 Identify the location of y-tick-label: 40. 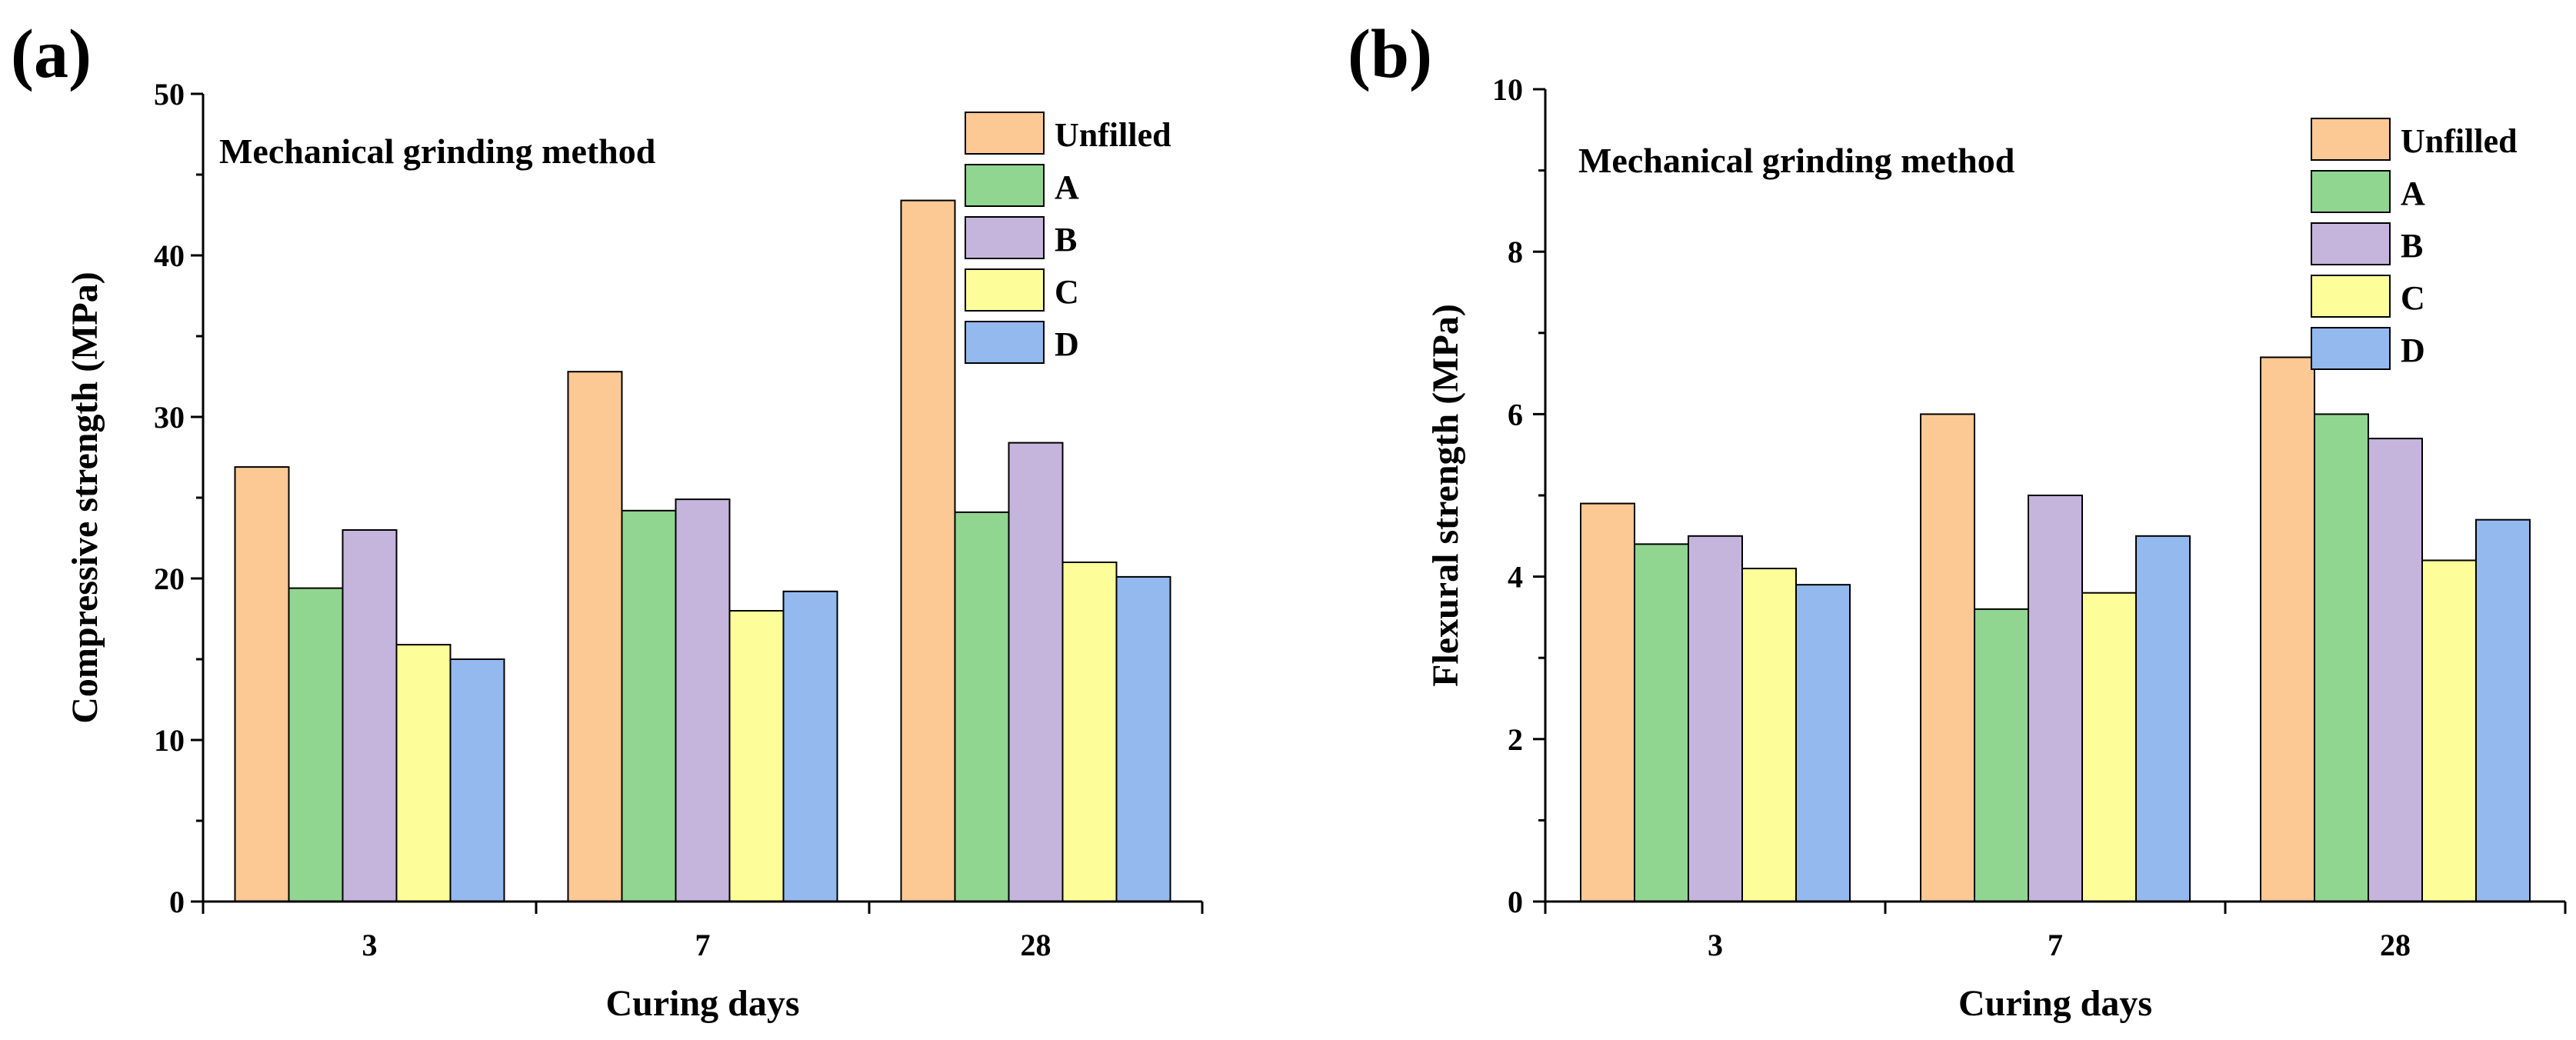
(169, 256).